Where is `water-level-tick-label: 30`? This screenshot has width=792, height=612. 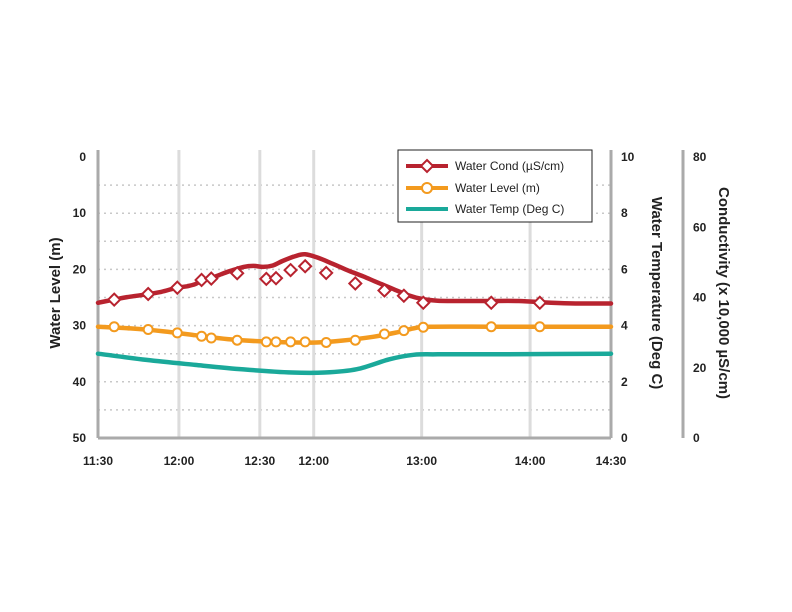 water-level-tick-label: 30 is located at coordinates (80, 326).